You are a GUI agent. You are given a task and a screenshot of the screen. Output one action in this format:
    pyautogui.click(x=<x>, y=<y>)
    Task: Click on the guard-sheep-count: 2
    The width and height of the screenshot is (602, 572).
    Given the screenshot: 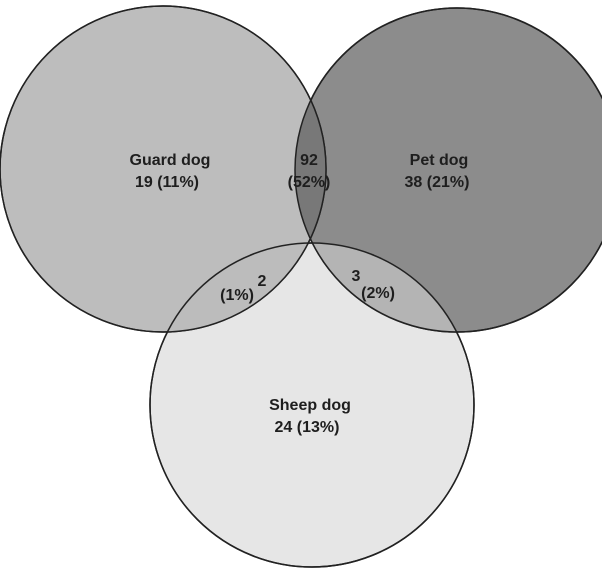 What is the action you would take?
    pyautogui.click(x=262, y=281)
    